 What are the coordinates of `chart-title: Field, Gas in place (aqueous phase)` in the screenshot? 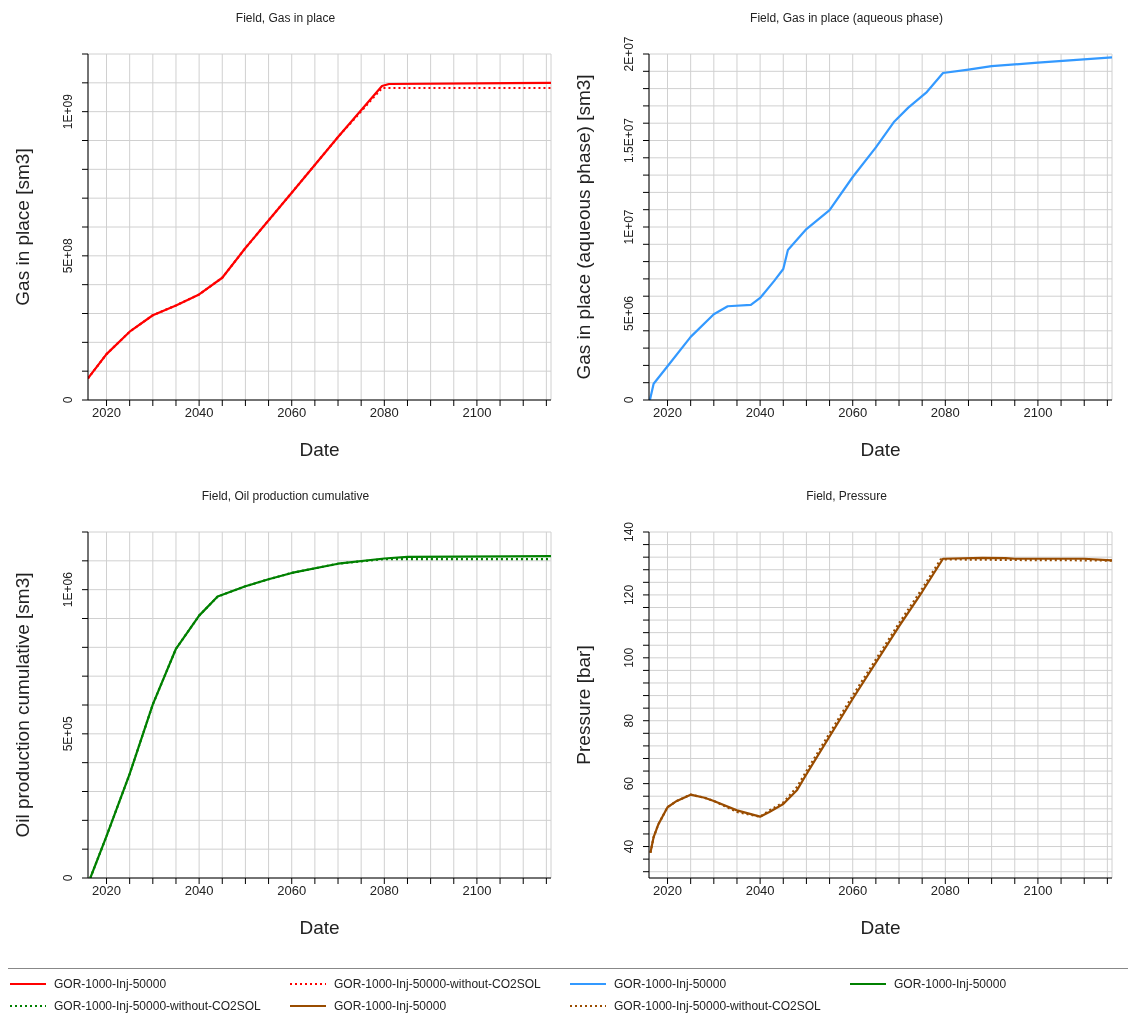 It's located at (846, 18).